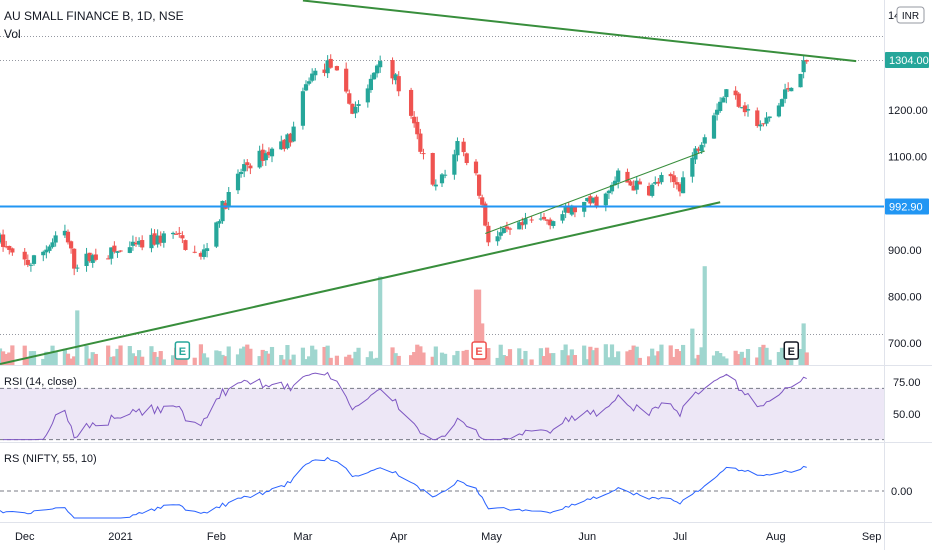 The height and width of the screenshot is (550, 932). What do you see at coordinates (595, 192) in the screenshot?
I see `trendline` at bounding box center [595, 192].